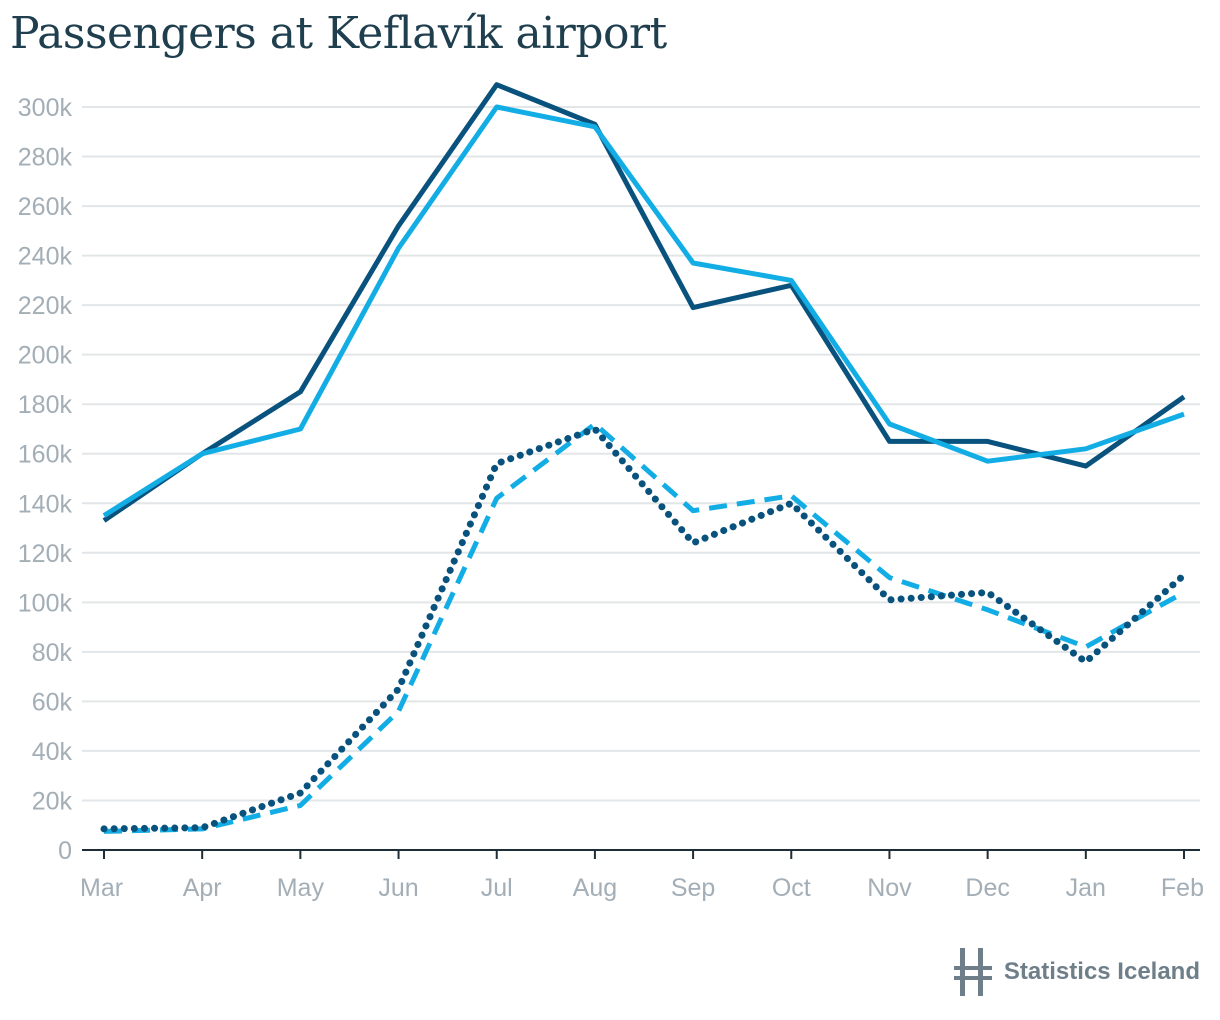 This screenshot has height=1020, width=1220. Describe the element at coordinates (65, 851) in the screenshot. I see `y-tick-label: 0` at that location.